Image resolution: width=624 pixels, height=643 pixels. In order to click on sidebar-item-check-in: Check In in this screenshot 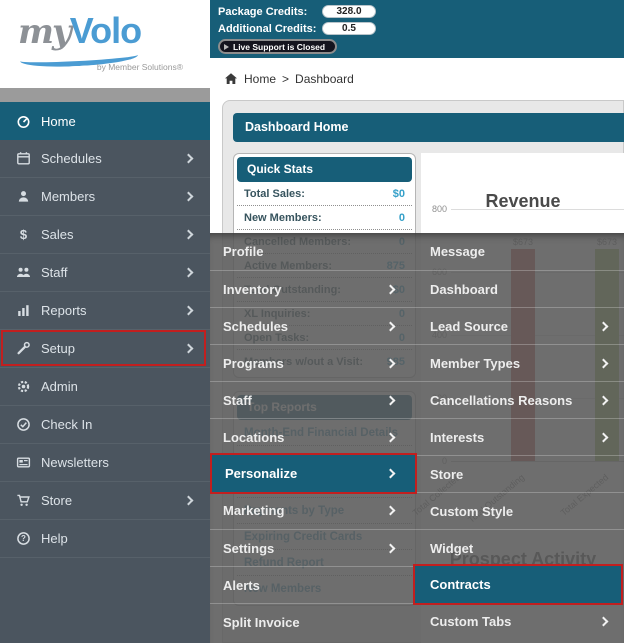, I will do `click(105, 425)`.